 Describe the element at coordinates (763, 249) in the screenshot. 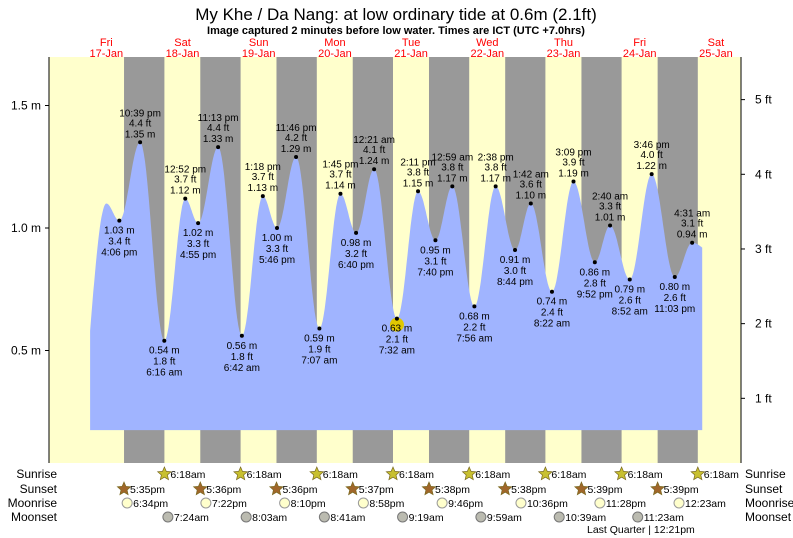

I see `right-tick-label: 3 ft` at that location.